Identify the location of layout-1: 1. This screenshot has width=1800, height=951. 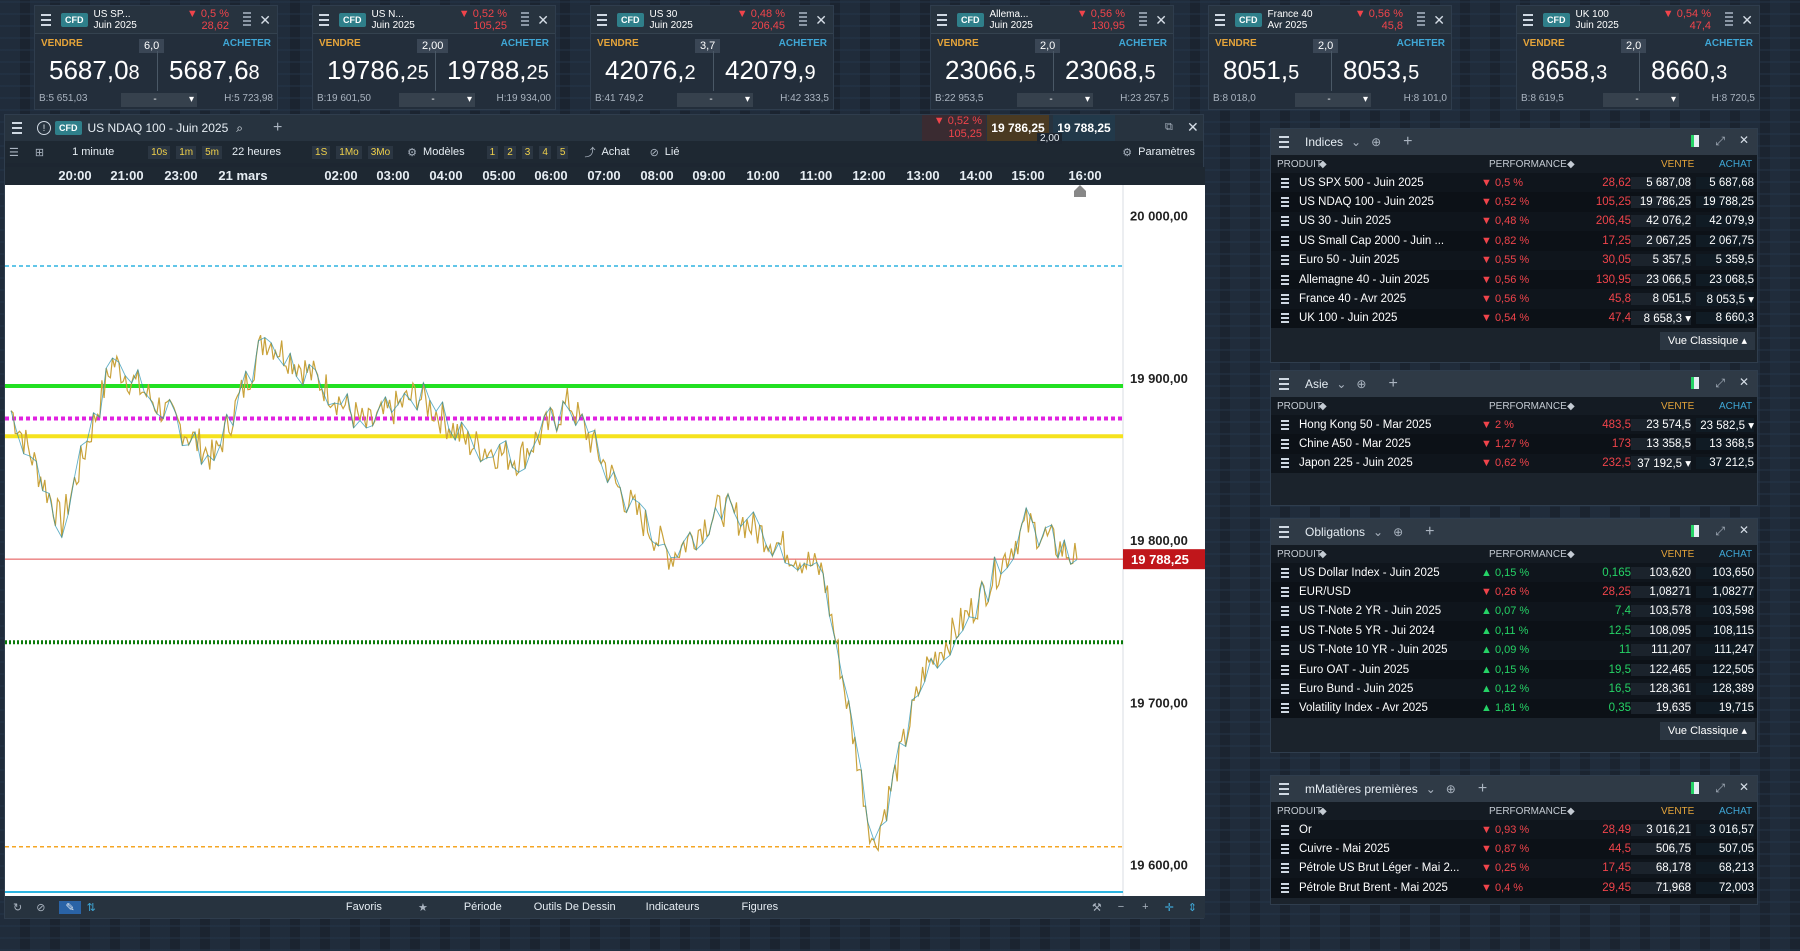
(492, 152).